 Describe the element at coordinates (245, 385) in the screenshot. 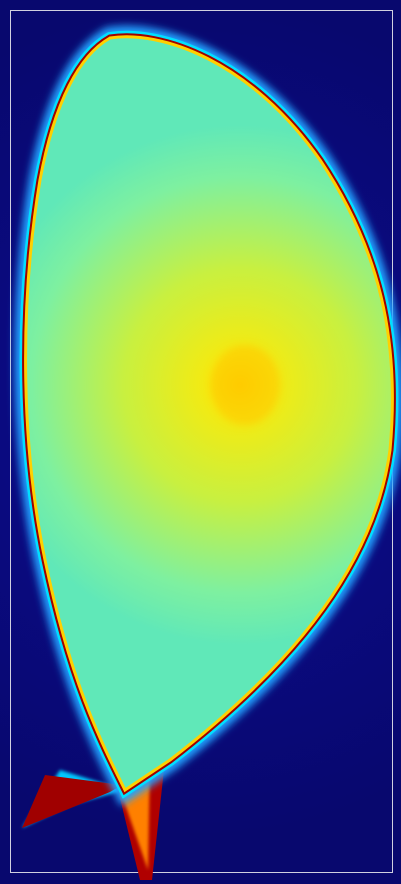

I see `hot-spot` at that location.